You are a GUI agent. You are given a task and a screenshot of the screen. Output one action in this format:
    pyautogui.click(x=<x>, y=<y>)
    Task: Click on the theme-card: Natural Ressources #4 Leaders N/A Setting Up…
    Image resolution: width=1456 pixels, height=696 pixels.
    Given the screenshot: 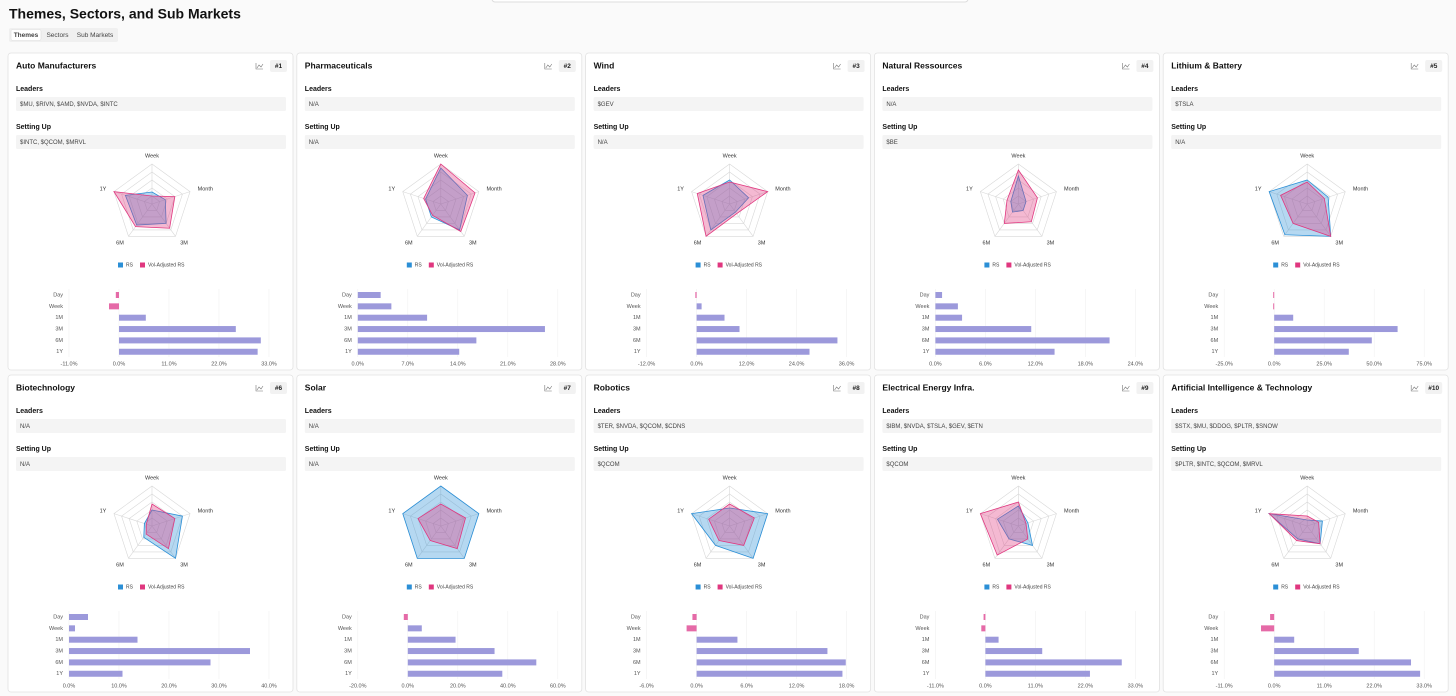 What is the action you would take?
    pyautogui.click(x=1017, y=211)
    